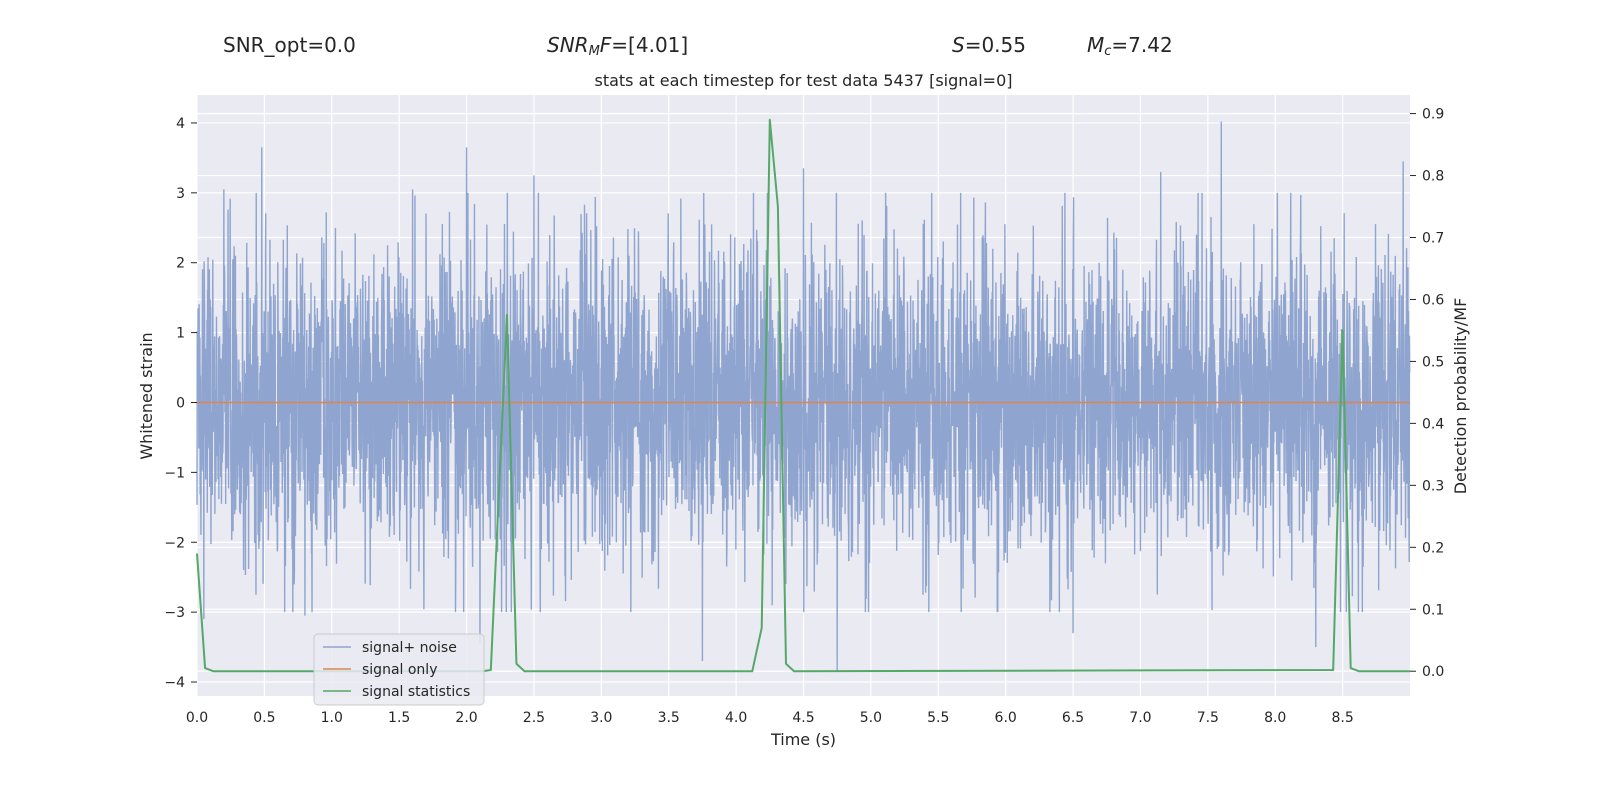  What do you see at coordinates (409, 648) in the screenshot?
I see `legend-label-signal-noise: signal+ noise` at bounding box center [409, 648].